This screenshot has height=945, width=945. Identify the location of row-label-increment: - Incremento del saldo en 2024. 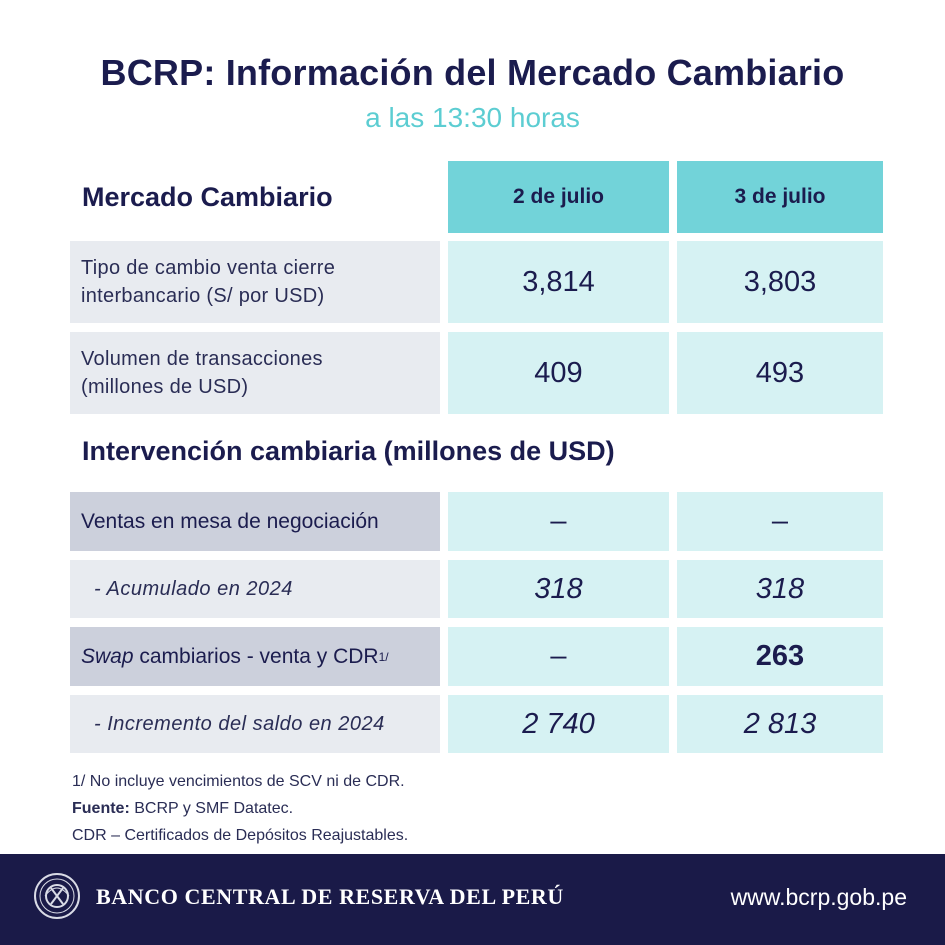
(255, 724).